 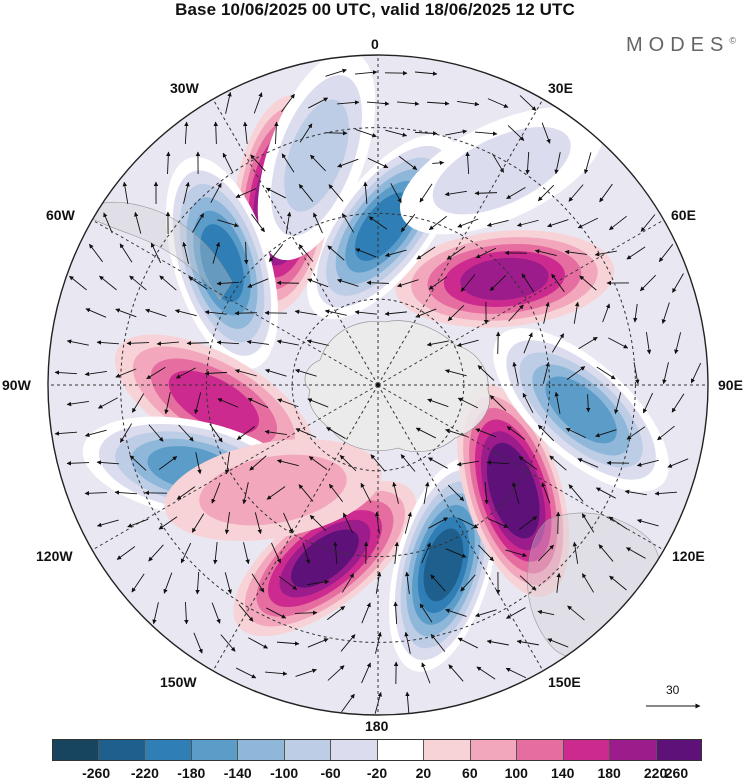 I want to click on lon-label-90w: 90W, so click(x=16, y=385).